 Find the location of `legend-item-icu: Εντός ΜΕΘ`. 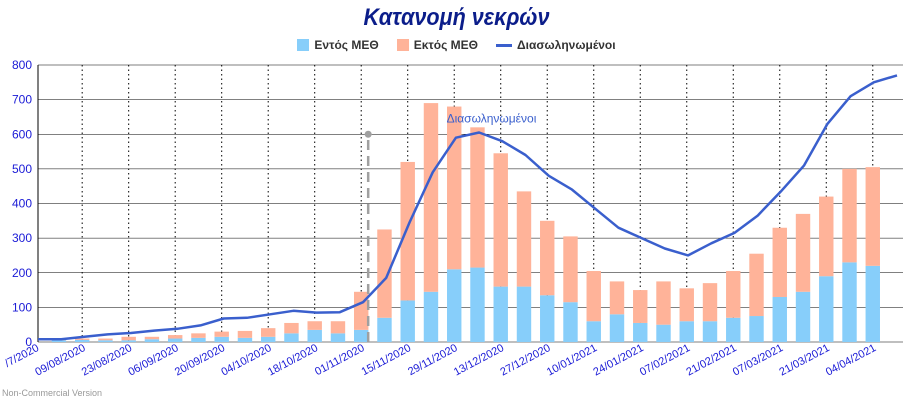

legend-item-icu: Εντός ΜΕΘ is located at coordinates (338, 45).